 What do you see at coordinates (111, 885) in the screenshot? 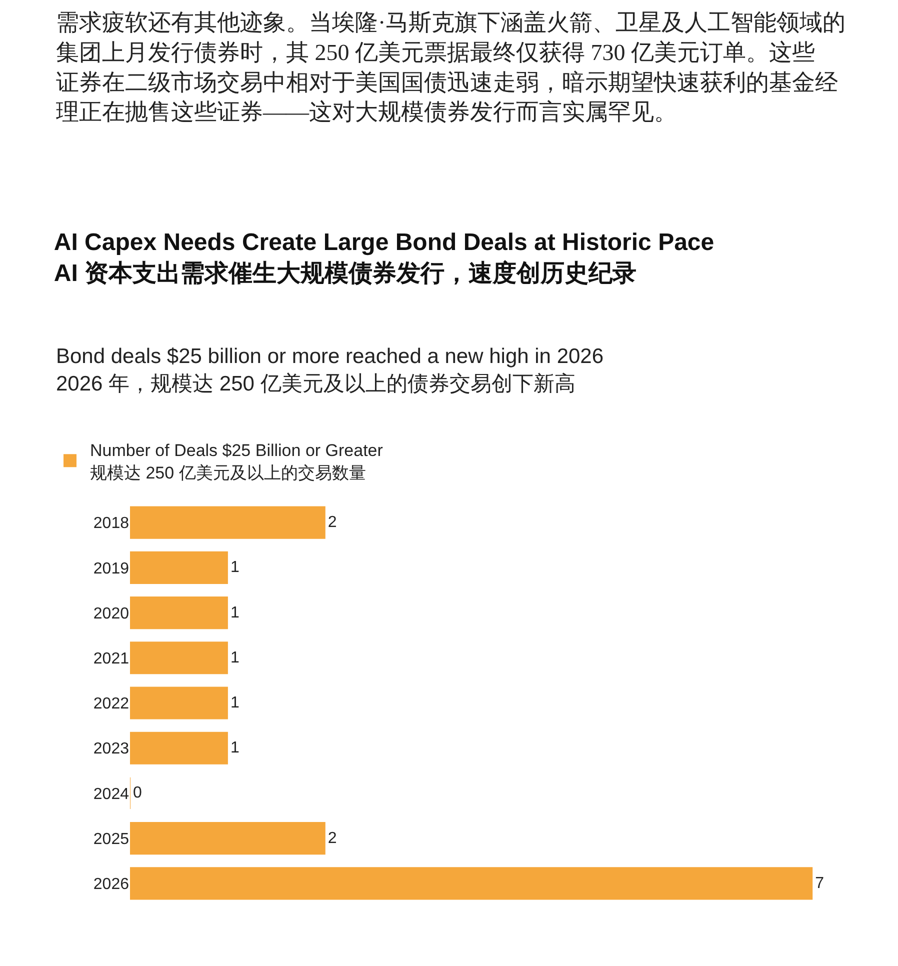
I see `y-tick-label: 2026` at bounding box center [111, 885].